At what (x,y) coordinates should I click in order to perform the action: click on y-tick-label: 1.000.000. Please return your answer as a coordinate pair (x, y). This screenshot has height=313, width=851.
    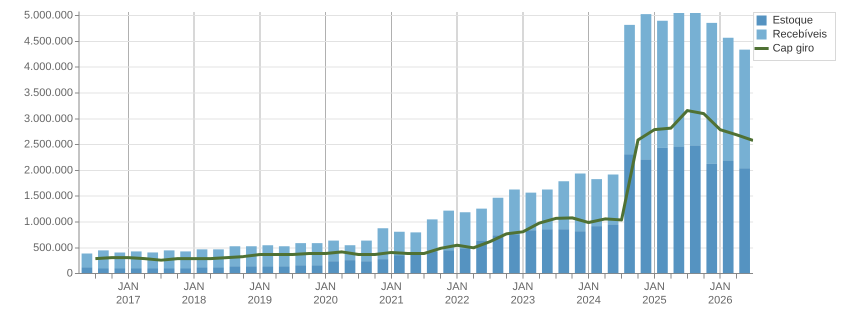
    Looking at the image, I should click on (48, 222).